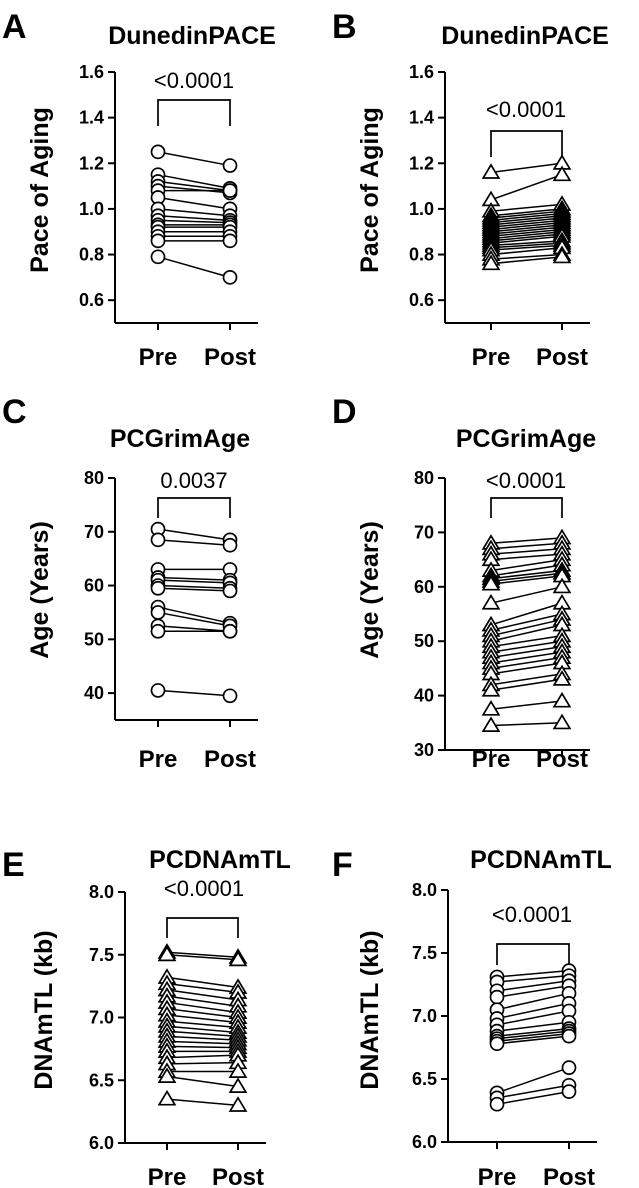 The width and height of the screenshot is (639, 1188). I want to click on chart-title: PCDNAmTL, so click(220, 860).